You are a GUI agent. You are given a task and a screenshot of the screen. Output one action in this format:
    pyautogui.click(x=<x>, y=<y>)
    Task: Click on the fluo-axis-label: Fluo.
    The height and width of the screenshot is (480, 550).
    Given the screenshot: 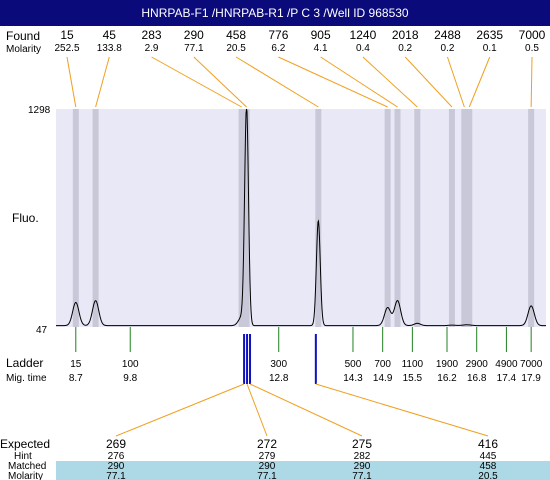 What is the action you would take?
    pyautogui.click(x=25, y=218)
    